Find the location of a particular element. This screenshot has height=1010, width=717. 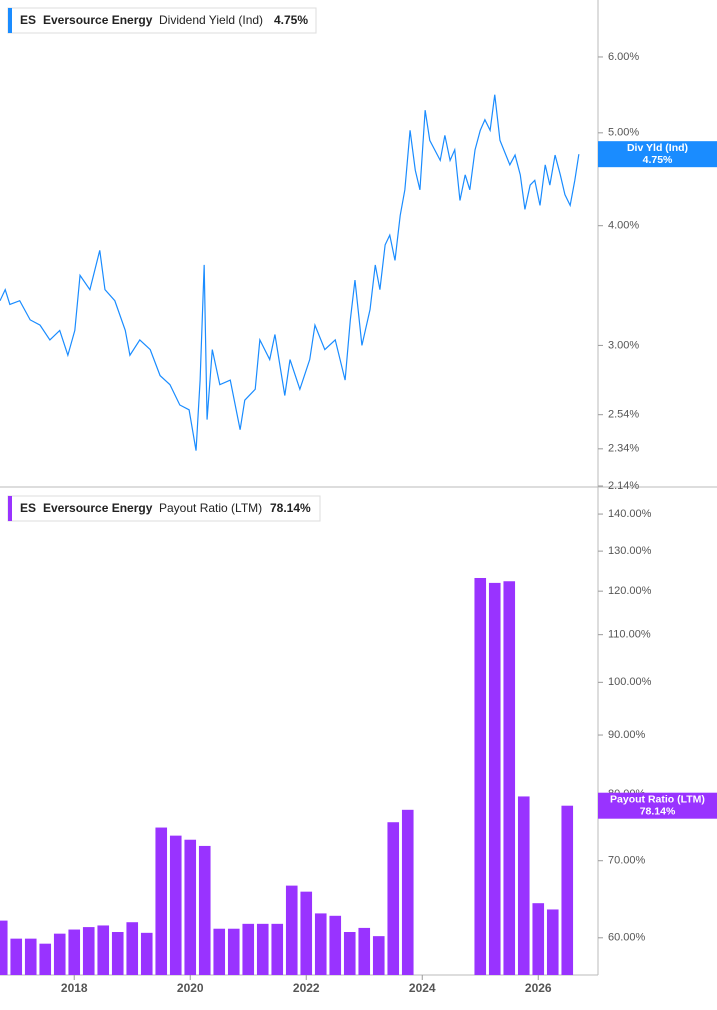

y-tick-label: 2.54% is located at coordinates (623, 415).